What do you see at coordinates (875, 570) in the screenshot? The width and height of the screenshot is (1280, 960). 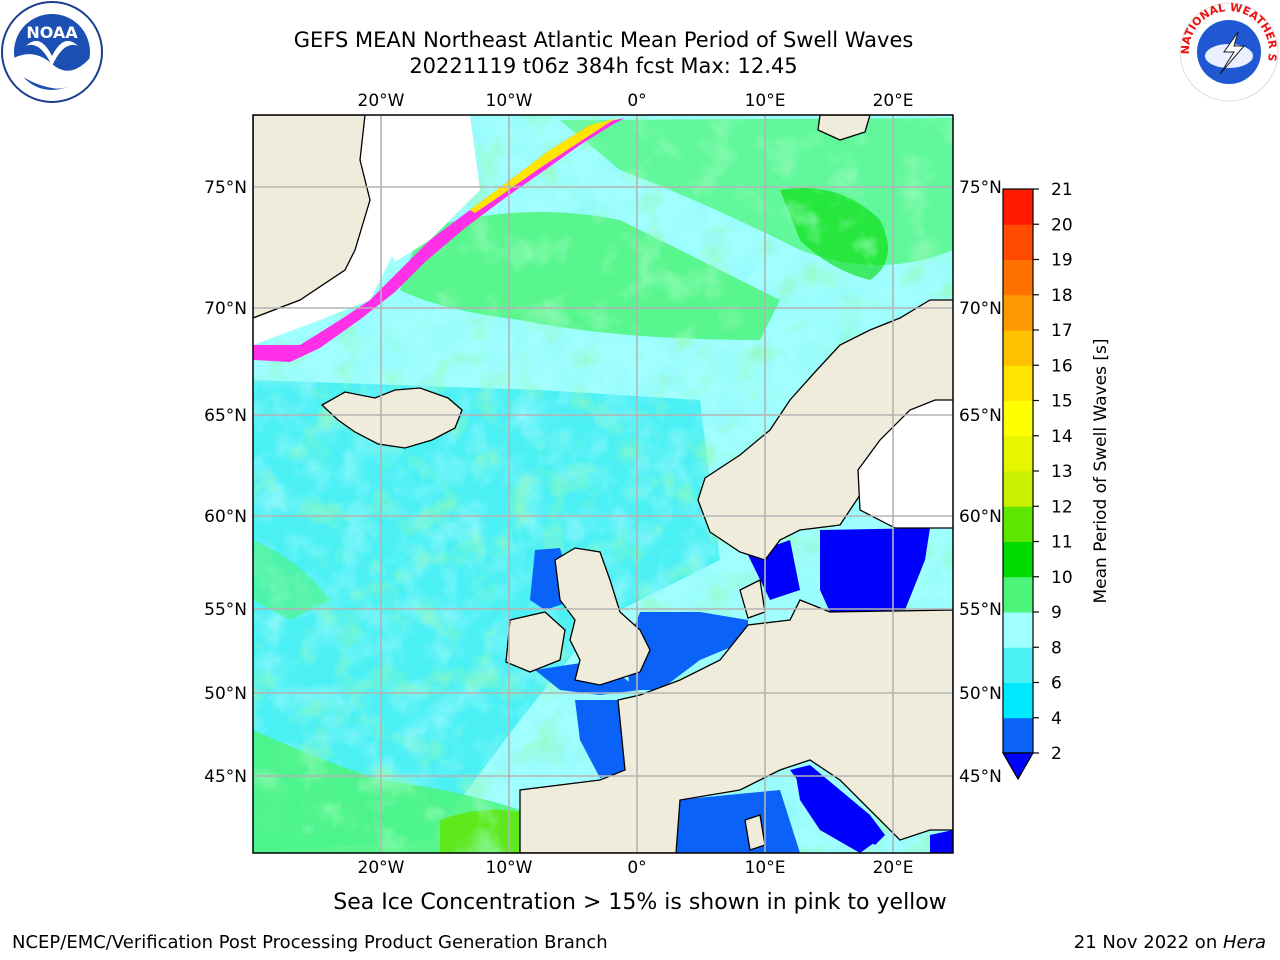 I see `blue-area-baltic-sea` at bounding box center [875, 570].